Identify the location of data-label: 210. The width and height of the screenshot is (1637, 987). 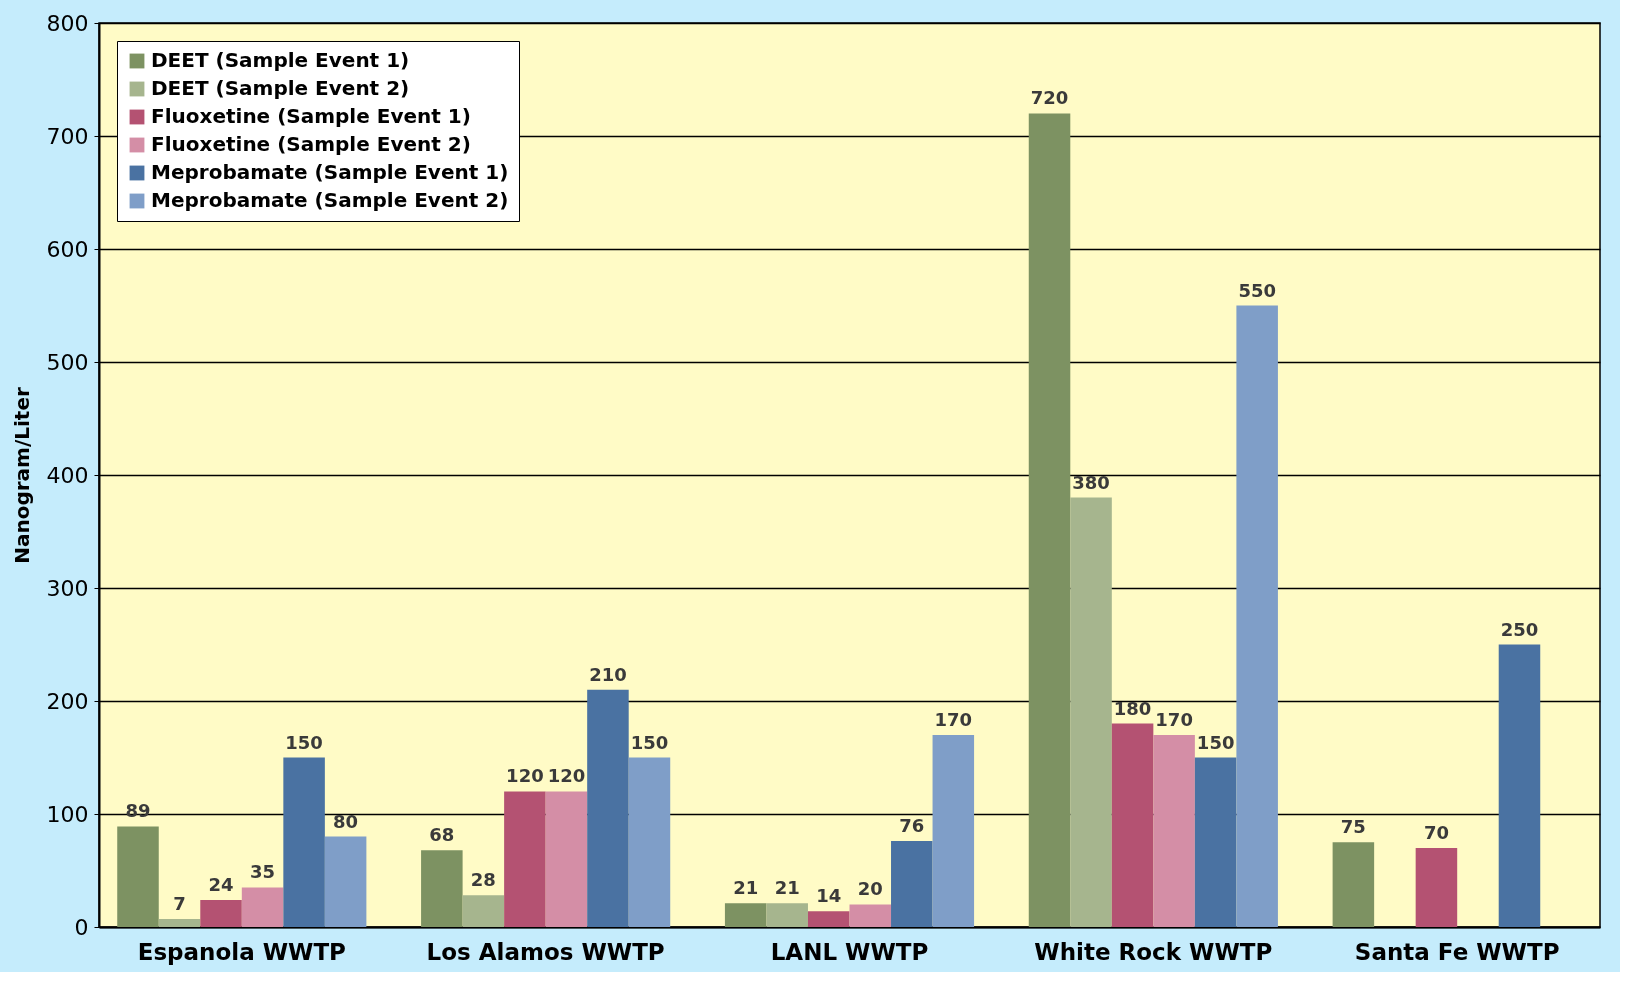
(608, 674).